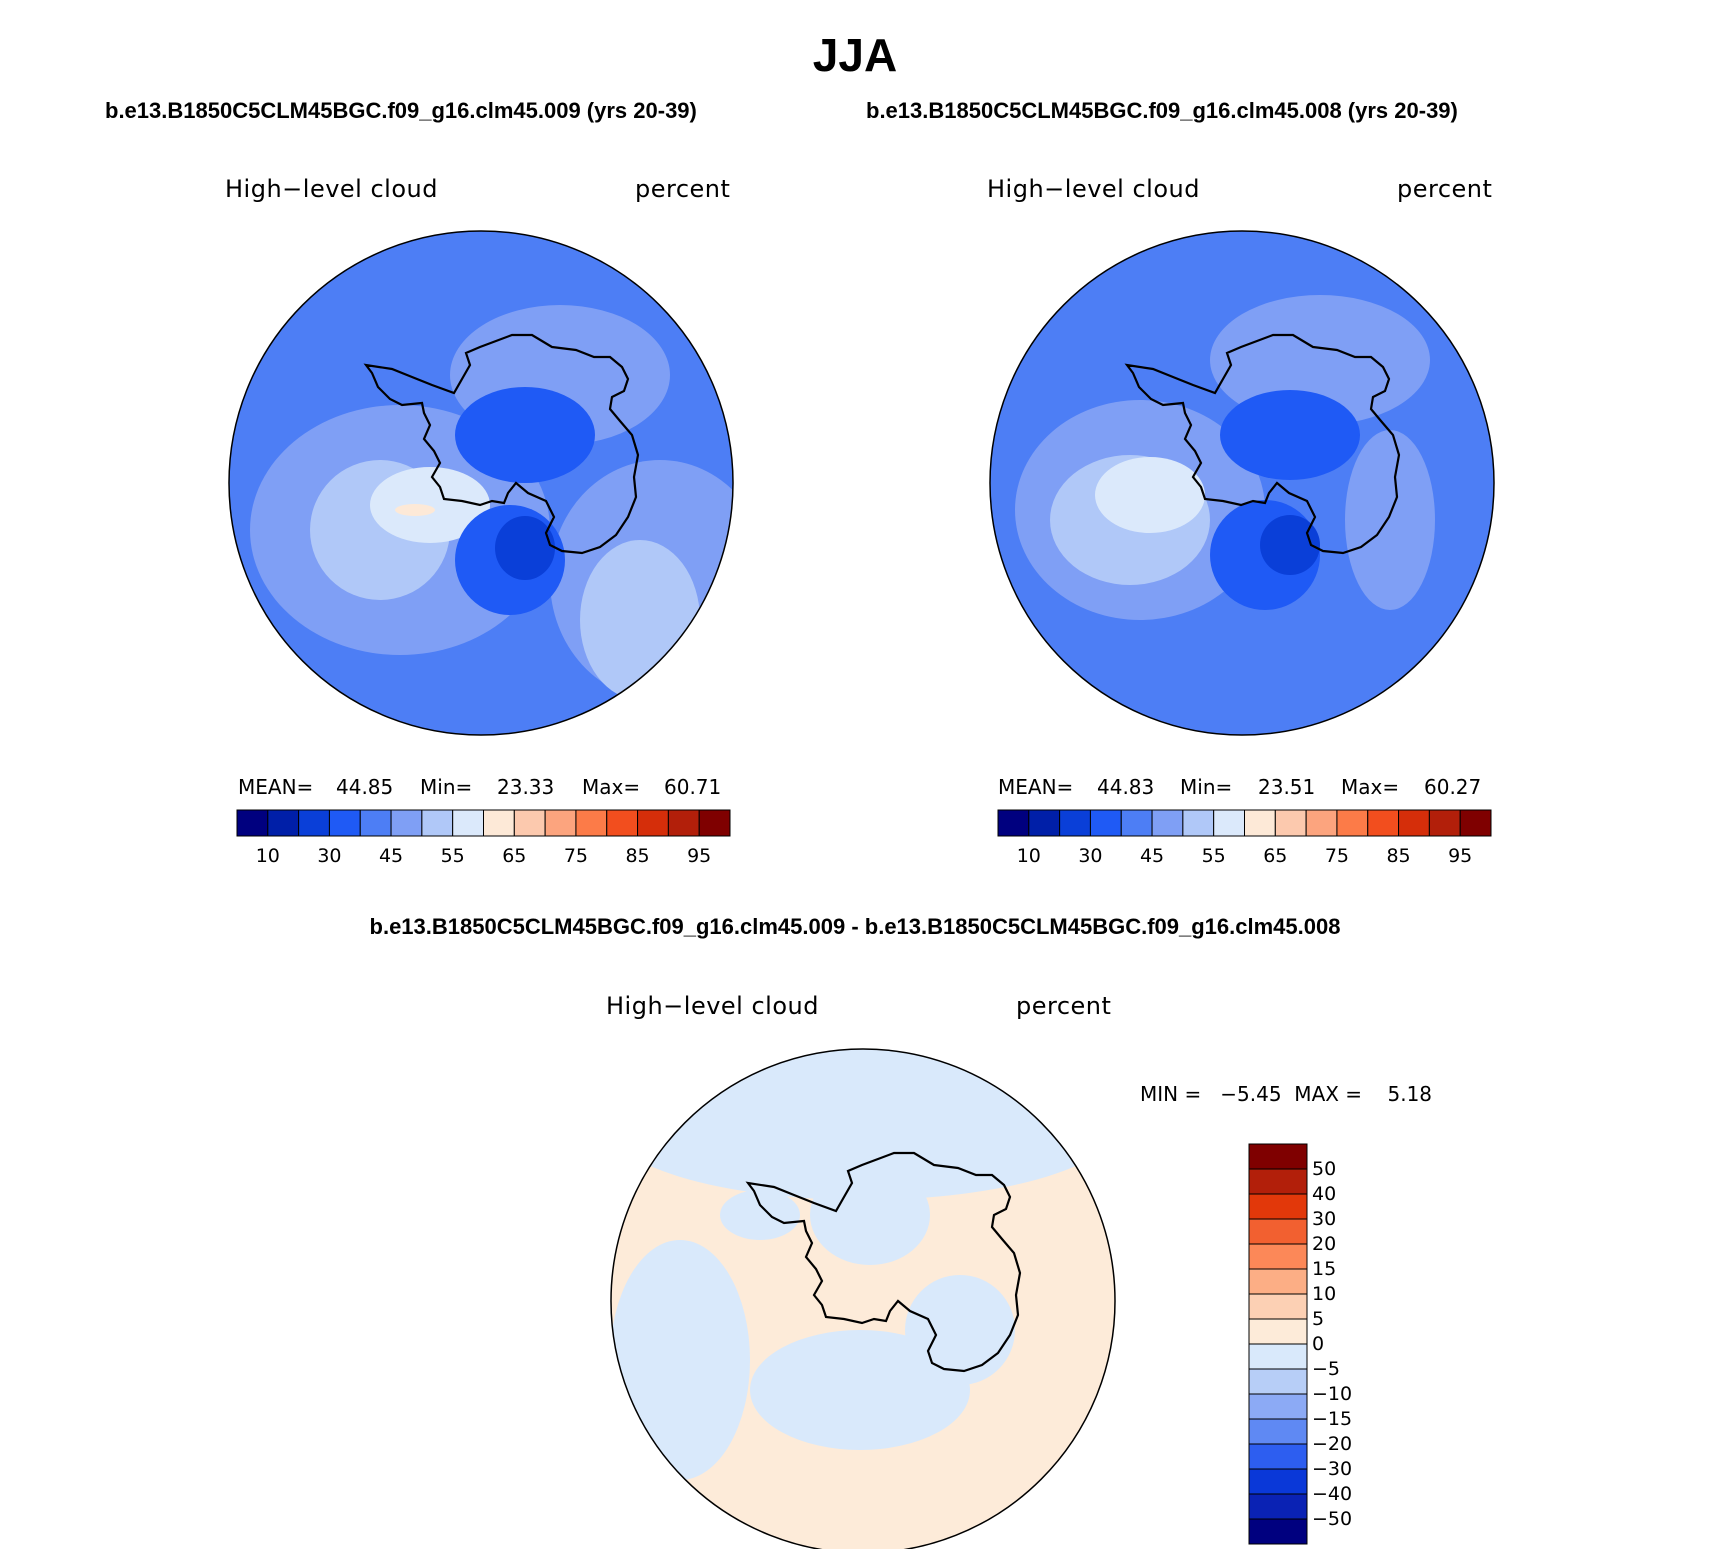  I want to click on variable-label-right: High−level cloud, so click(1093, 189).